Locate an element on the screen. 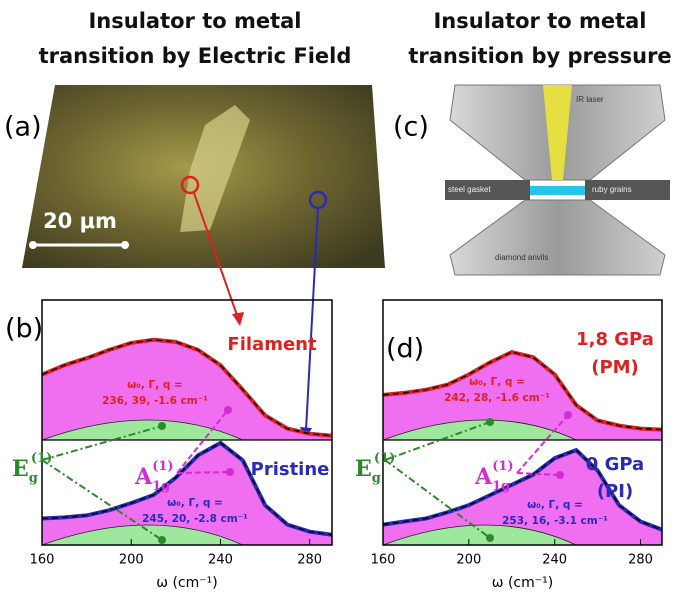  fit-label: 236, 39, -1.6 cm⁻¹ is located at coordinates (155, 401).